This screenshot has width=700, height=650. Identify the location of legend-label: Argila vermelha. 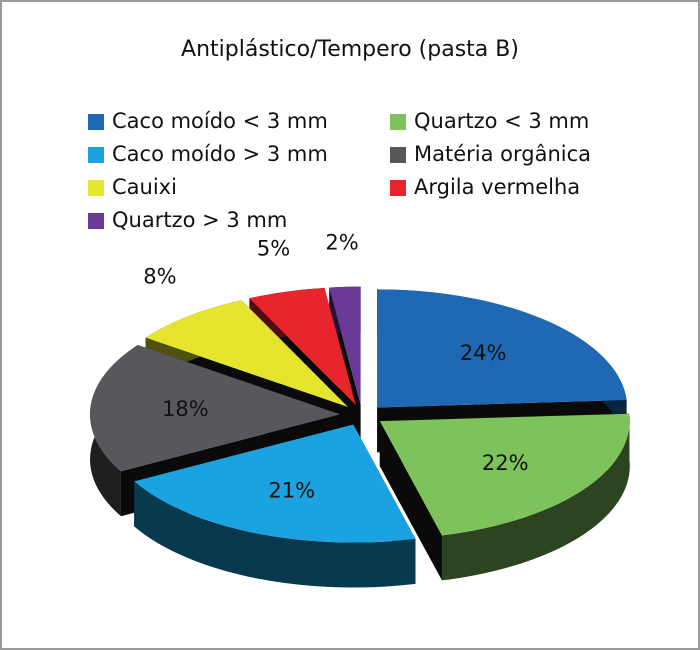
(497, 187).